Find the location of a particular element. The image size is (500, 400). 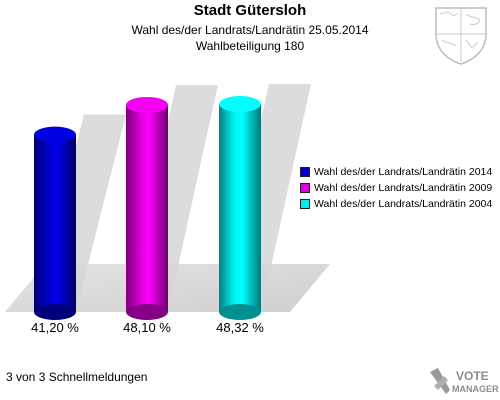

legend-label: Wahl des/der Landrats/Landrätin 2004 is located at coordinates (403, 204).